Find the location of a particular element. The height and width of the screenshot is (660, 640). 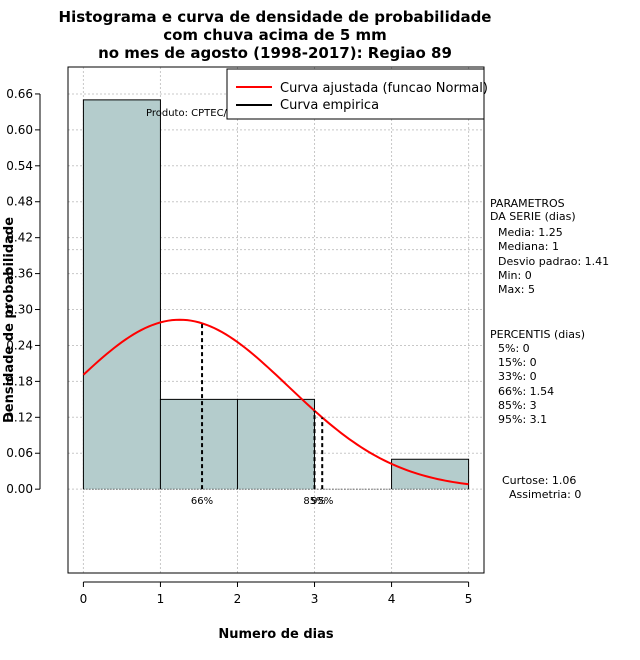

percentile-85: 85%: 3 is located at coordinates (517, 405).